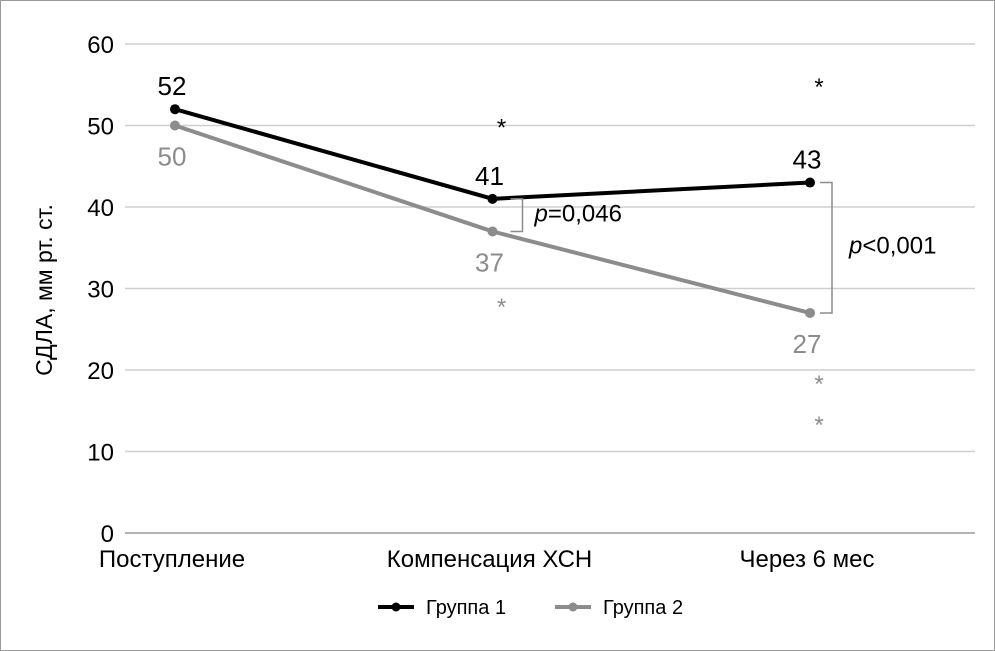 Image resolution: width=995 pixels, height=651 pixels. What do you see at coordinates (172, 559) in the screenshot?
I see `x-tick-label: Поступление` at bounding box center [172, 559].